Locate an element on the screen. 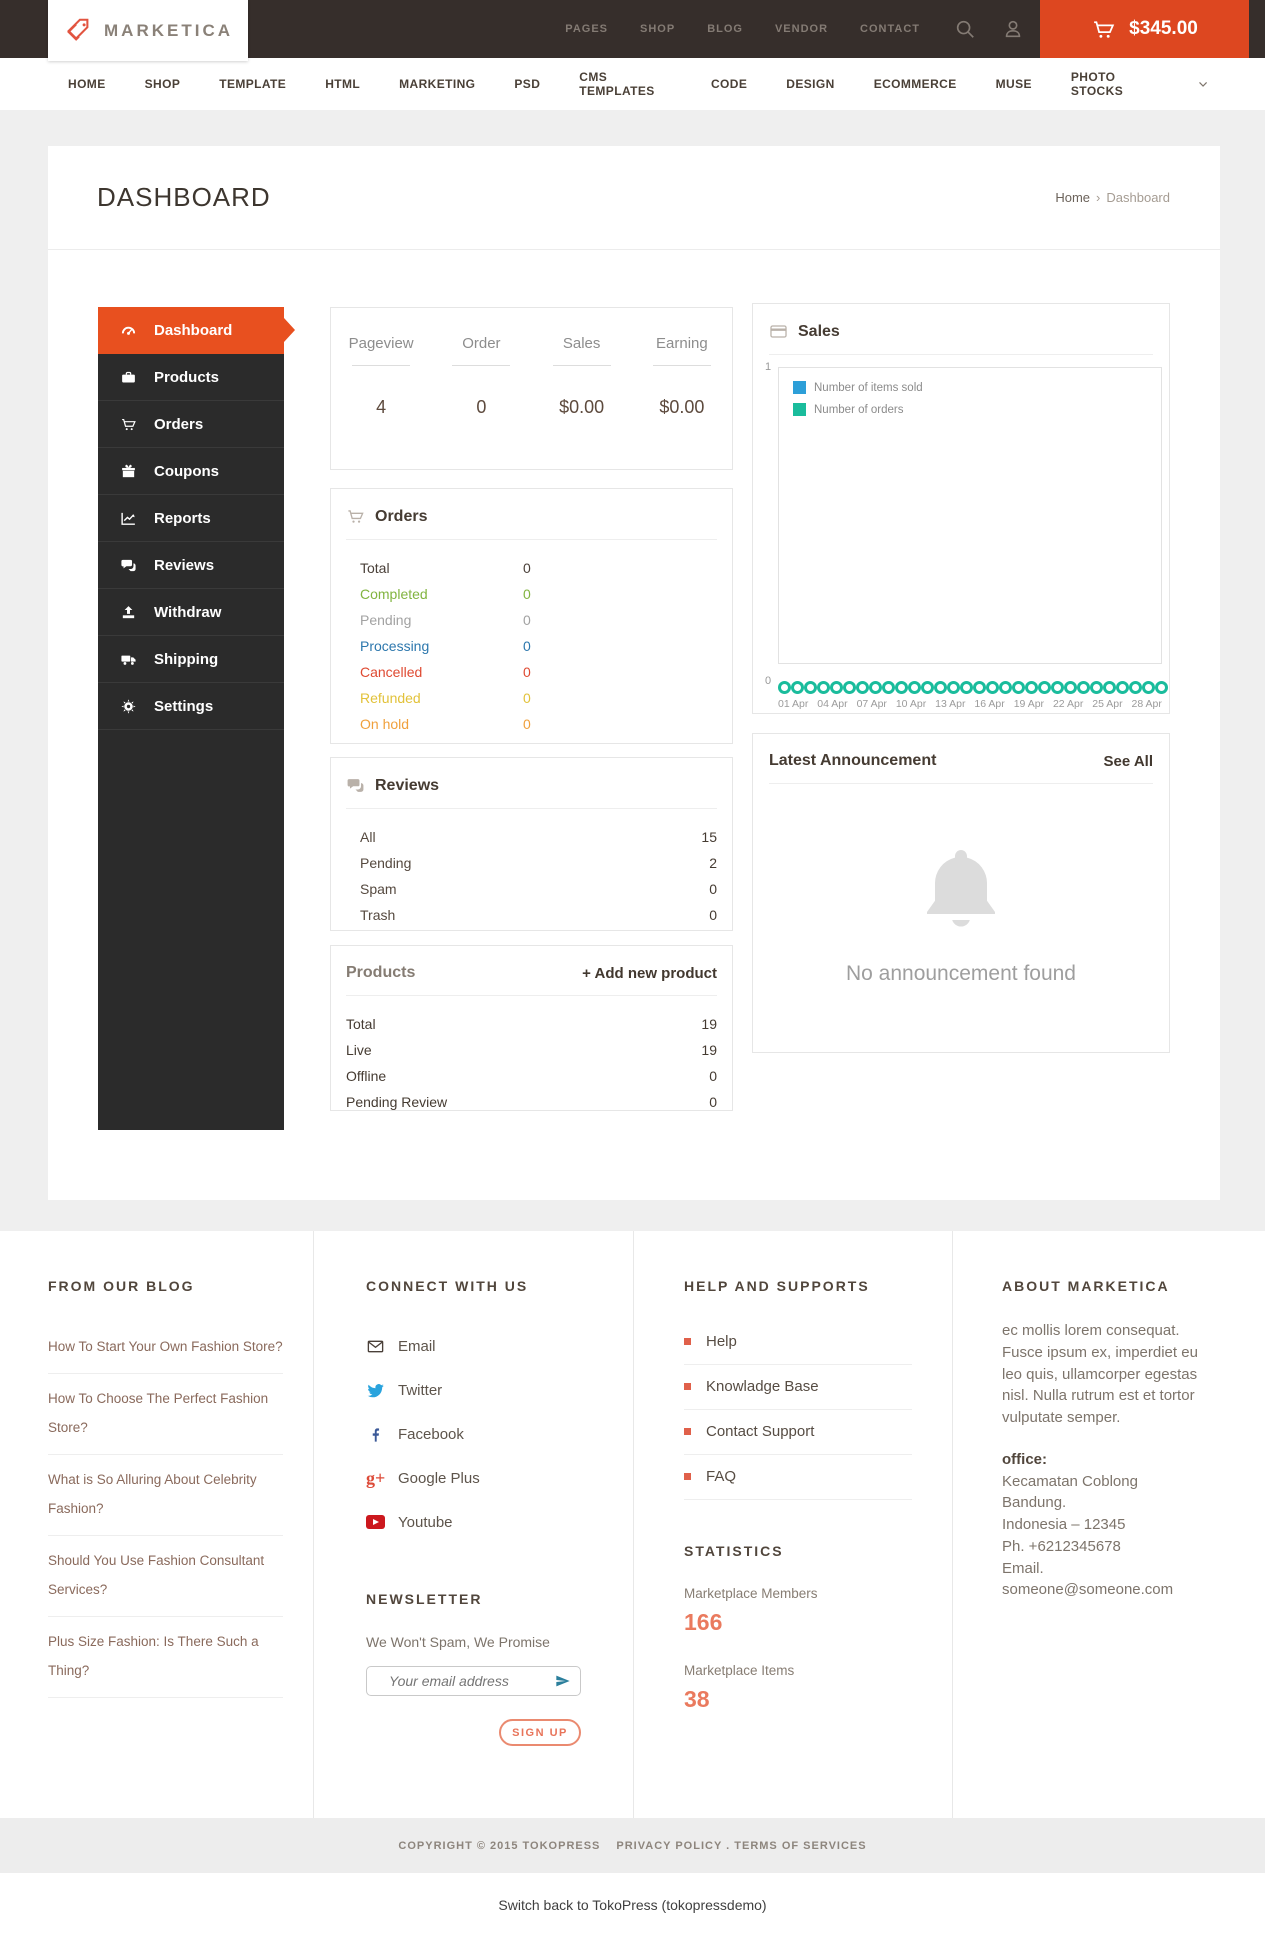 This screenshot has height=1936, width=1265. legend-entry-items-sold: Number of items sold is located at coordinates (858, 387).